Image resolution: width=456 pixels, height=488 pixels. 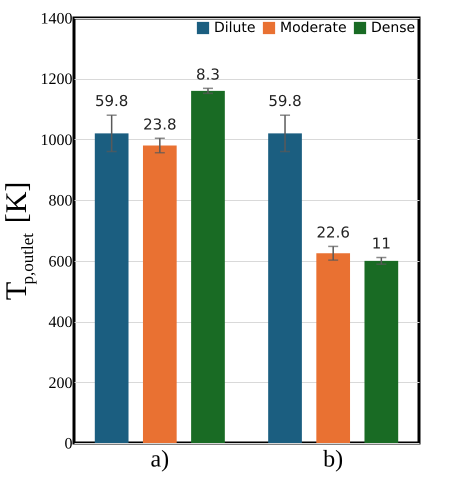 What do you see at coordinates (235, 28) in the screenshot?
I see `legend-label: Dilute` at bounding box center [235, 28].